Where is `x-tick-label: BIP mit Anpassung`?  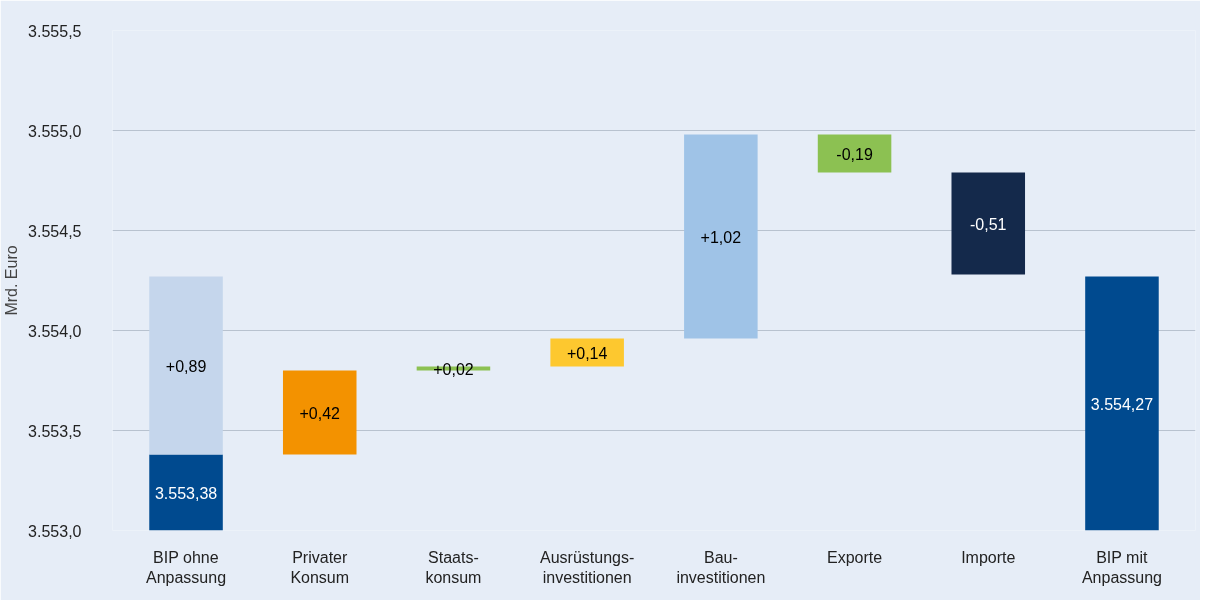 x-tick-label: BIP mit Anpassung is located at coordinates (1121, 567).